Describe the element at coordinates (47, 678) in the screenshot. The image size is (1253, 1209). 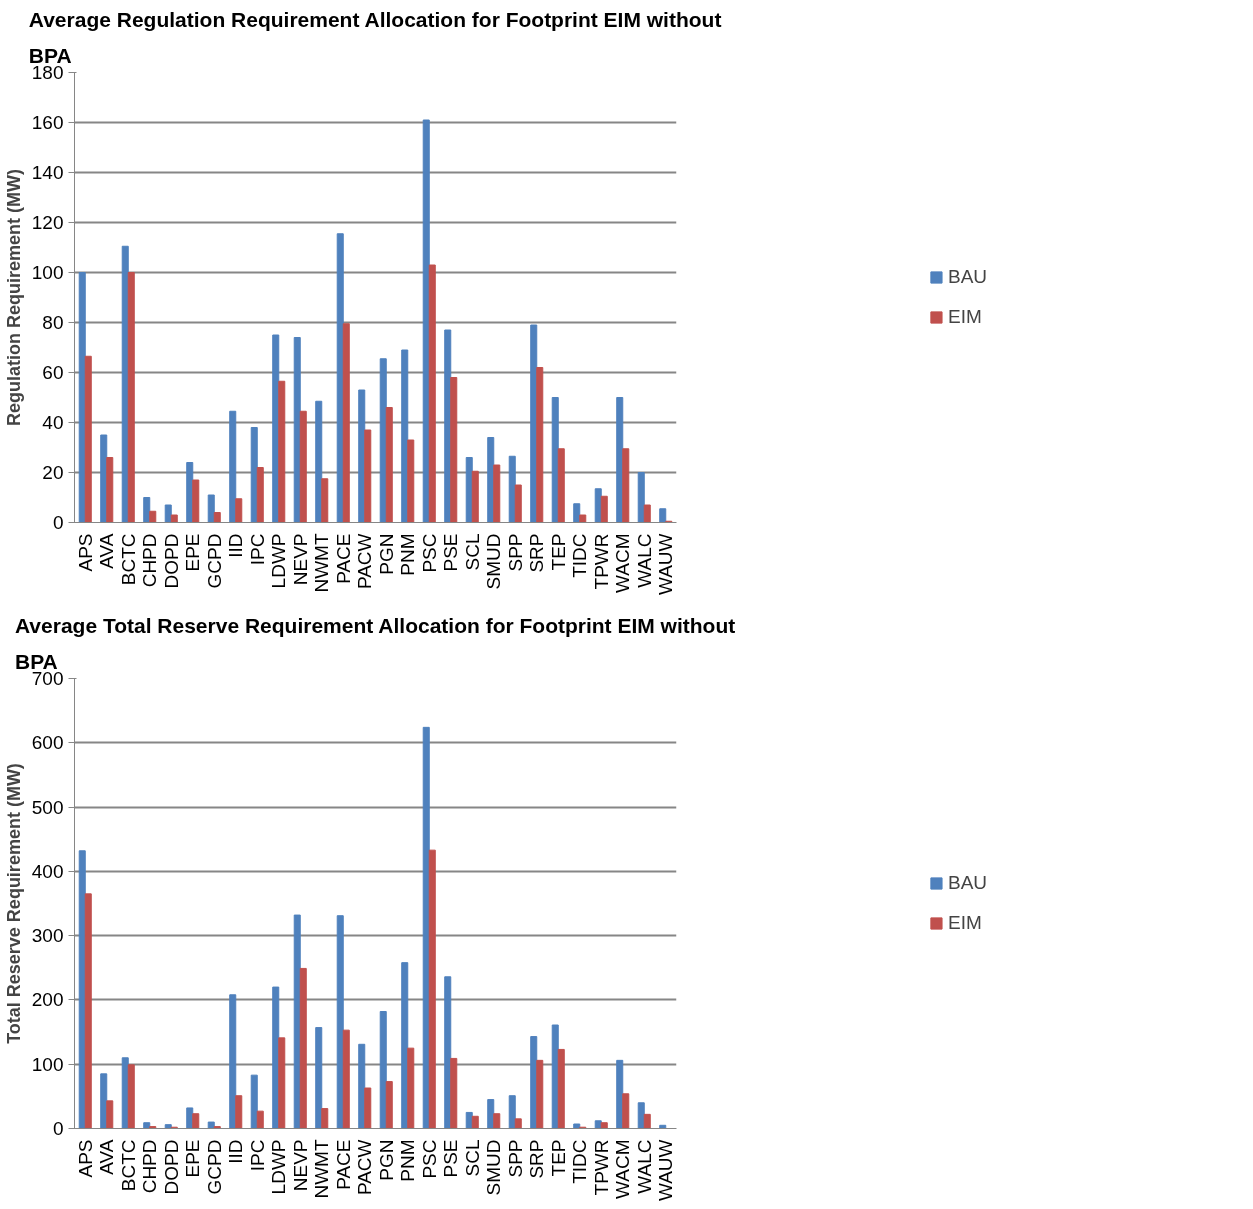
I see `y-tick-label: 700` at that location.